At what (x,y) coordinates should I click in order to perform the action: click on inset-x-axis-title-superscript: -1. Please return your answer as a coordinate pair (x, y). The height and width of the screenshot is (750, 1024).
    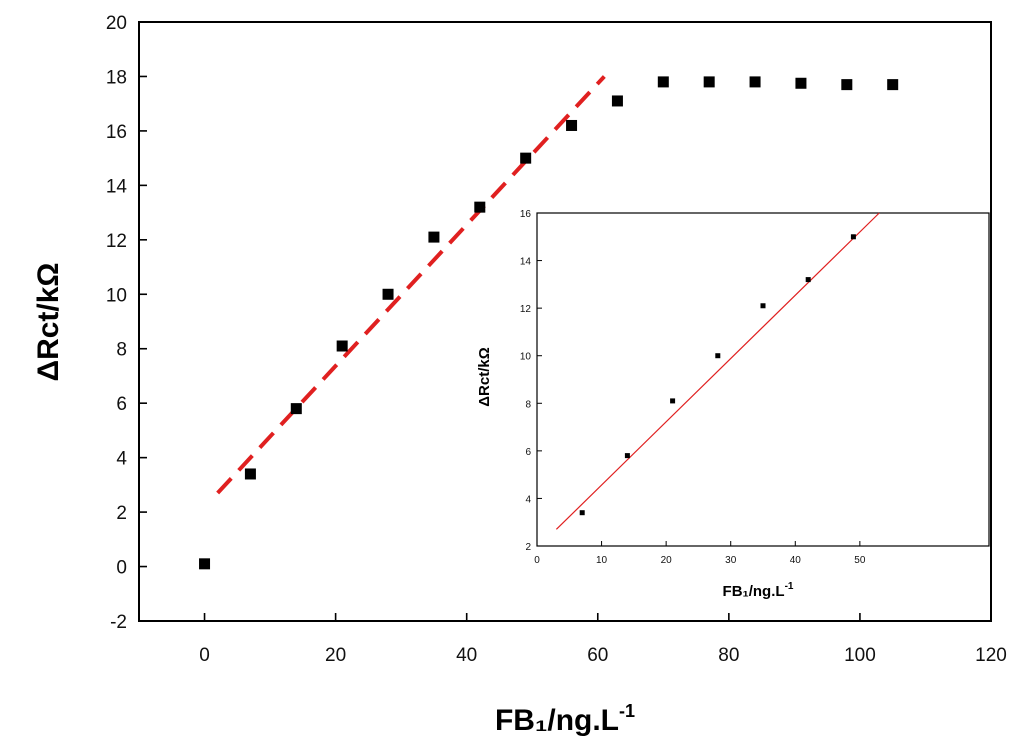
    Looking at the image, I should click on (789, 586).